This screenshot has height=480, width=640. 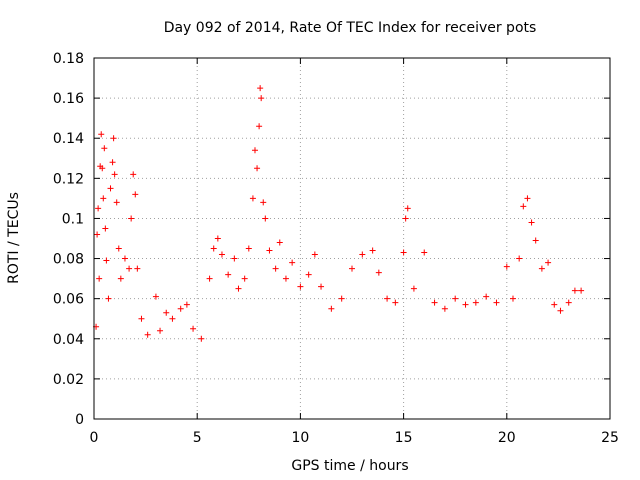 I want to click on x-tick-label: 0, so click(x=94, y=438).